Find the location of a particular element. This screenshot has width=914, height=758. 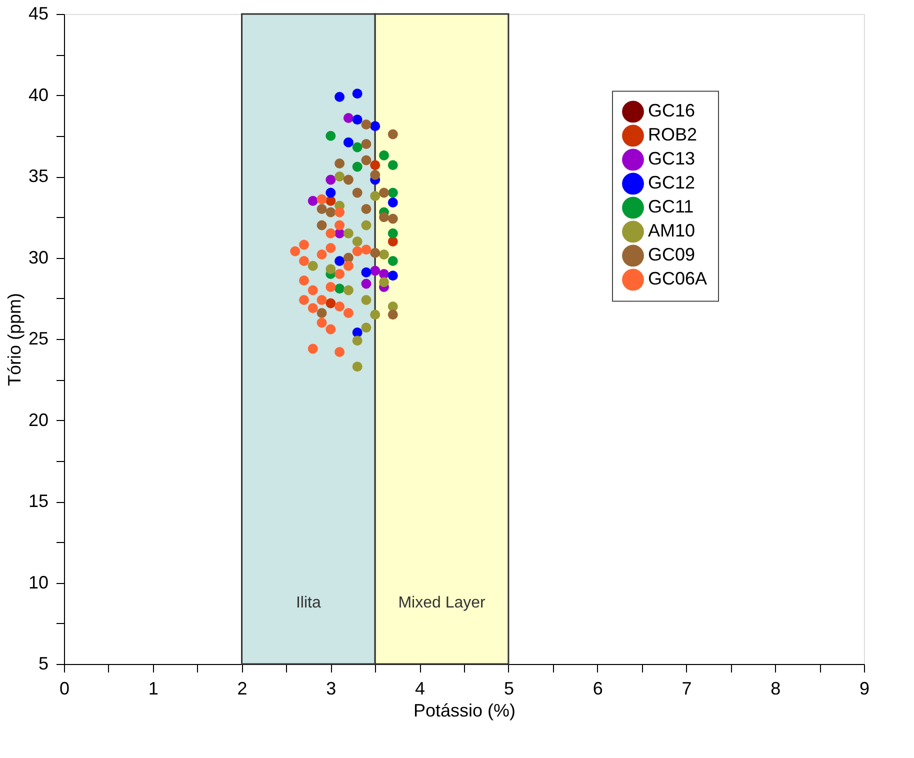

legend-label: GC11 is located at coordinates (671, 206).